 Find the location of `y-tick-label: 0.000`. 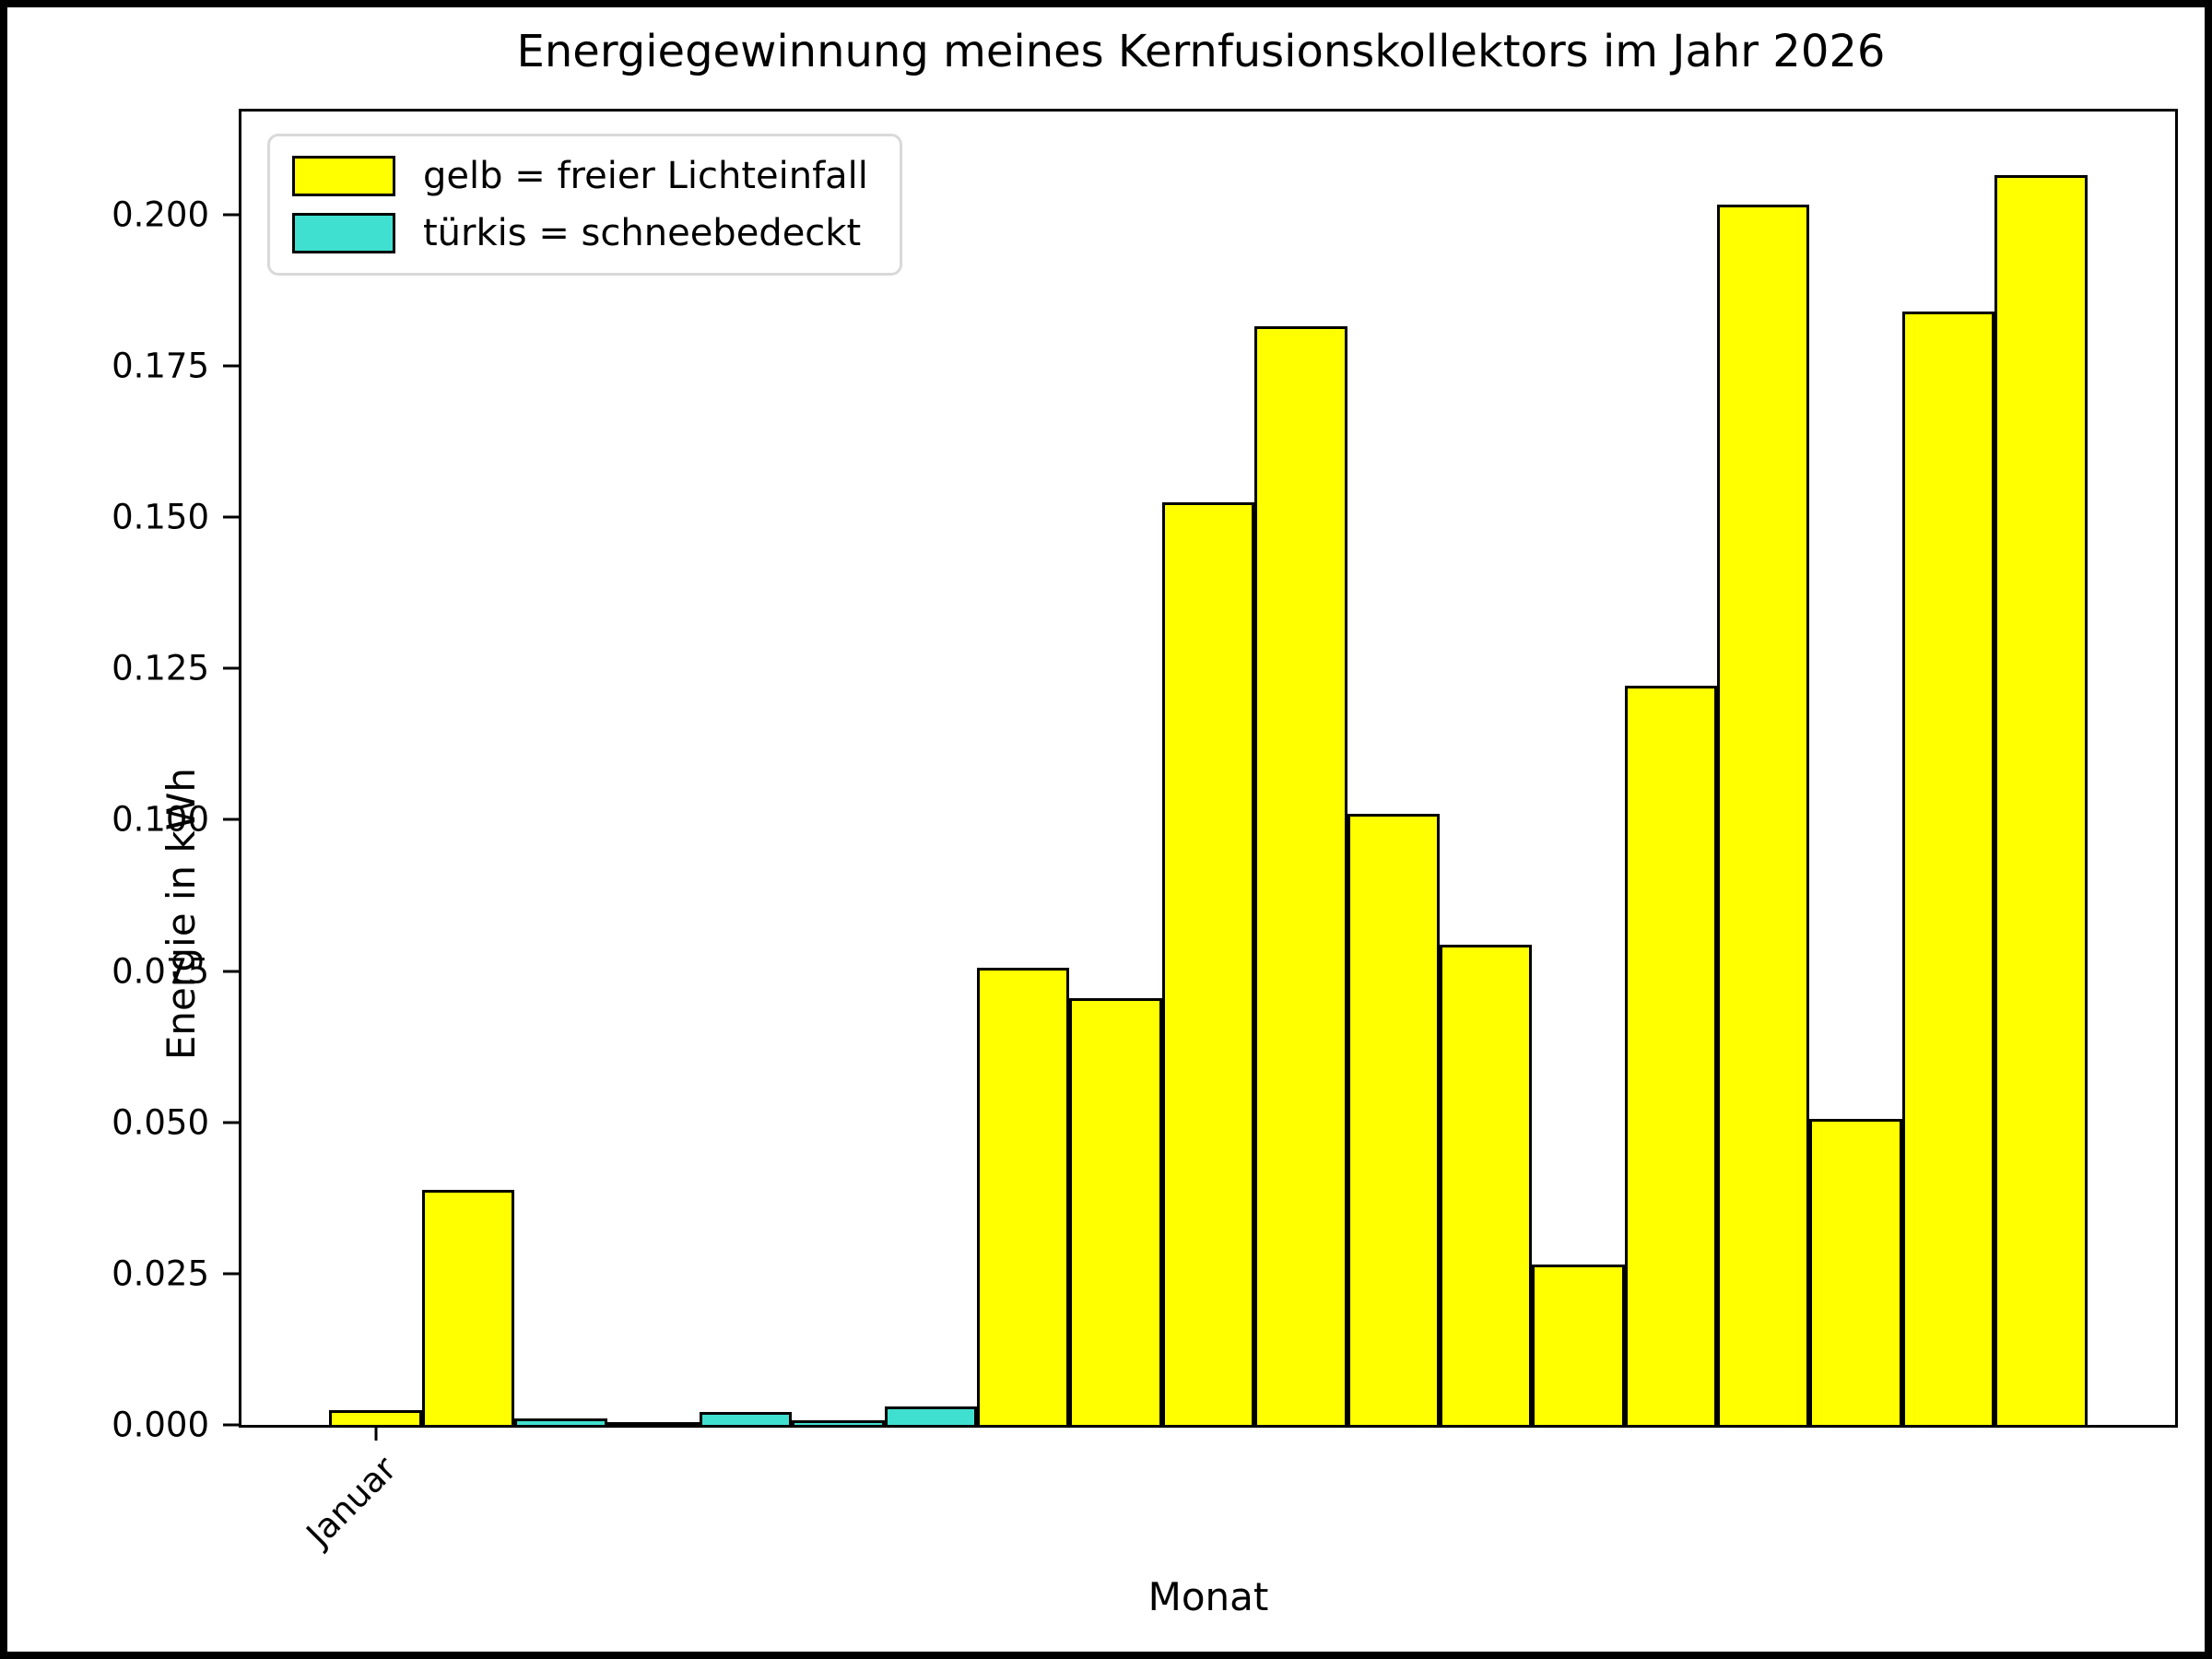

y-tick-label: 0.000 is located at coordinates (160, 1425).